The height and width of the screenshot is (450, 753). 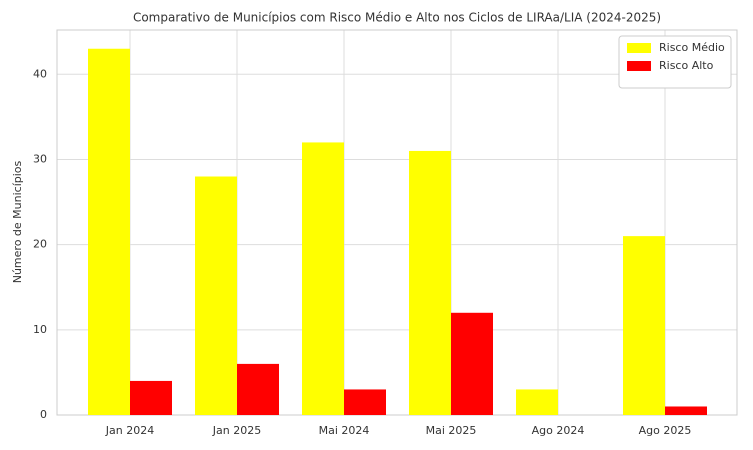 I want to click on x-tick-label: Ago 2024, so click(x=558, y=430).